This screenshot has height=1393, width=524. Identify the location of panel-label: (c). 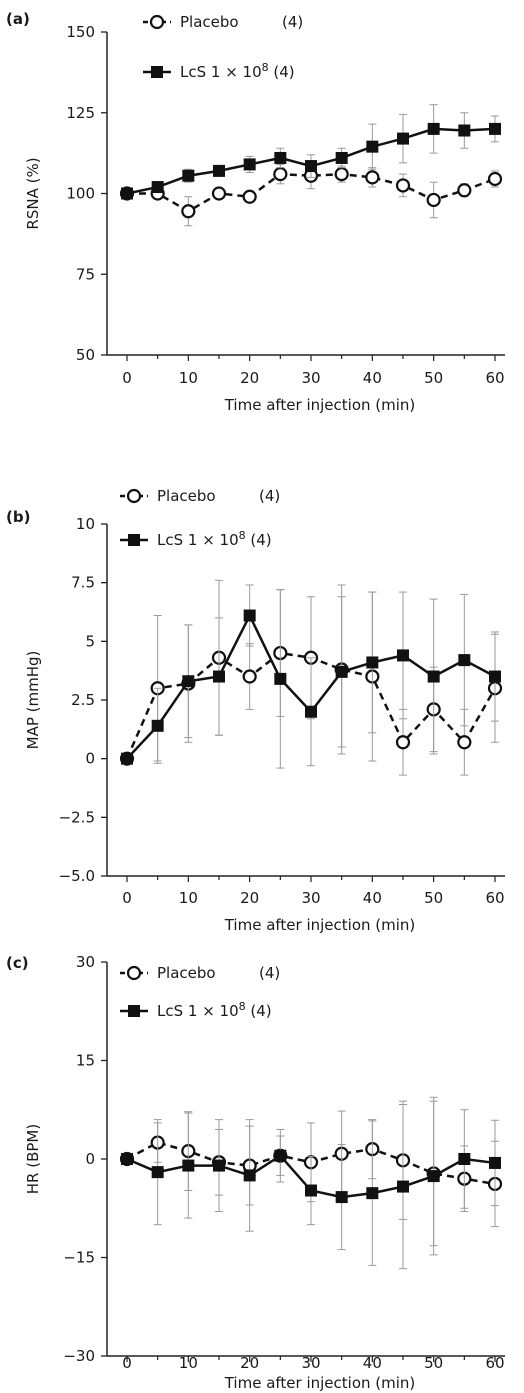
(17, 963).